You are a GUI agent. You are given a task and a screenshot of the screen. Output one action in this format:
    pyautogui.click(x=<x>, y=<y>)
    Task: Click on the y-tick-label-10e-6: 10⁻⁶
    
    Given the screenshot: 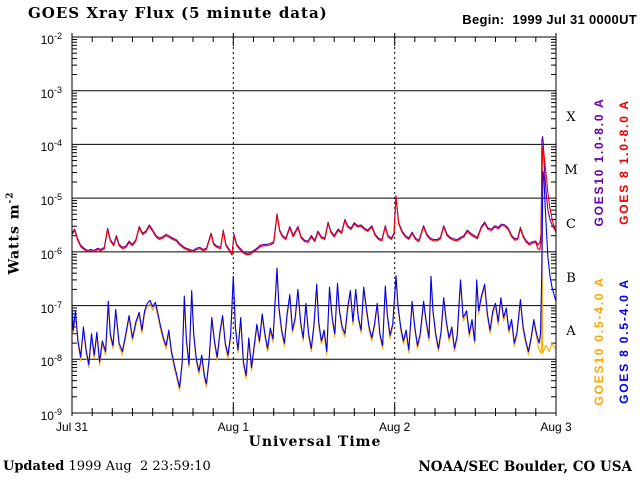 What is the action you would take?
    pyautogui.click(x=51, y=253)
    